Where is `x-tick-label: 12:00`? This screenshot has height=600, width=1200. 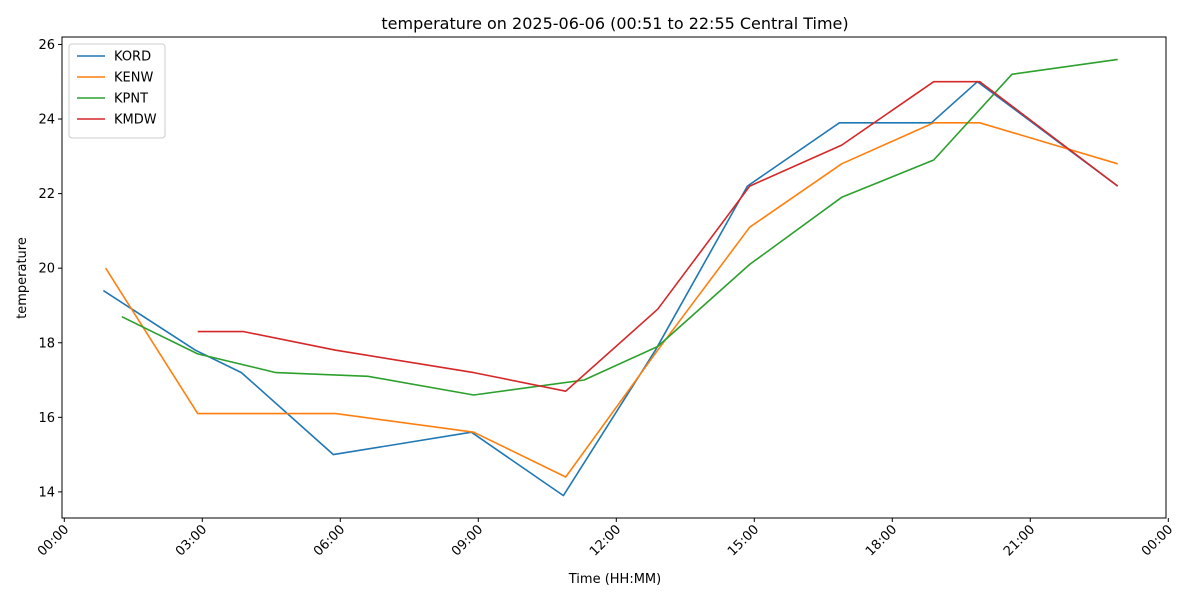 x-tick-label: 12:00 is located at coordinates (605, 540).